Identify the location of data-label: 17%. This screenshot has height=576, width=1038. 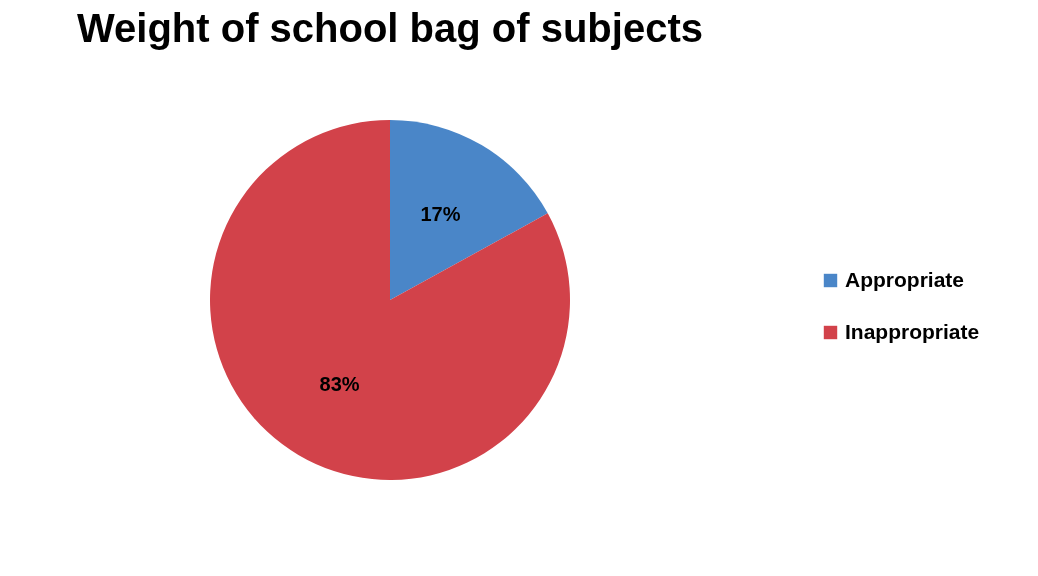
(440, 213).